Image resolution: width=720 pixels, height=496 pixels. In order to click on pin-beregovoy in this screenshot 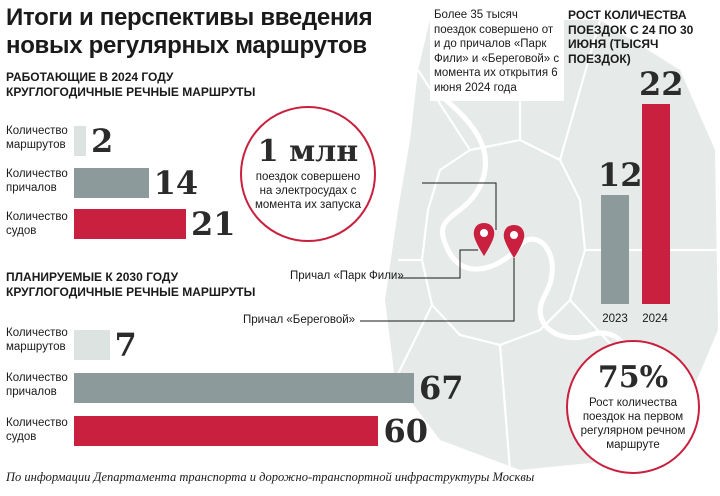, I will do `click(514, 241)`.